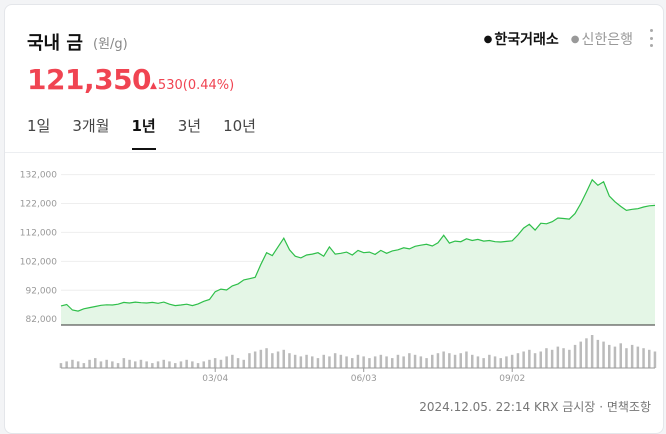 This screenshot has width=666, height=434. Describe the element at coordinates (143, 132) in the screenshot. I see `period-tab-1y: 1년` at that location.